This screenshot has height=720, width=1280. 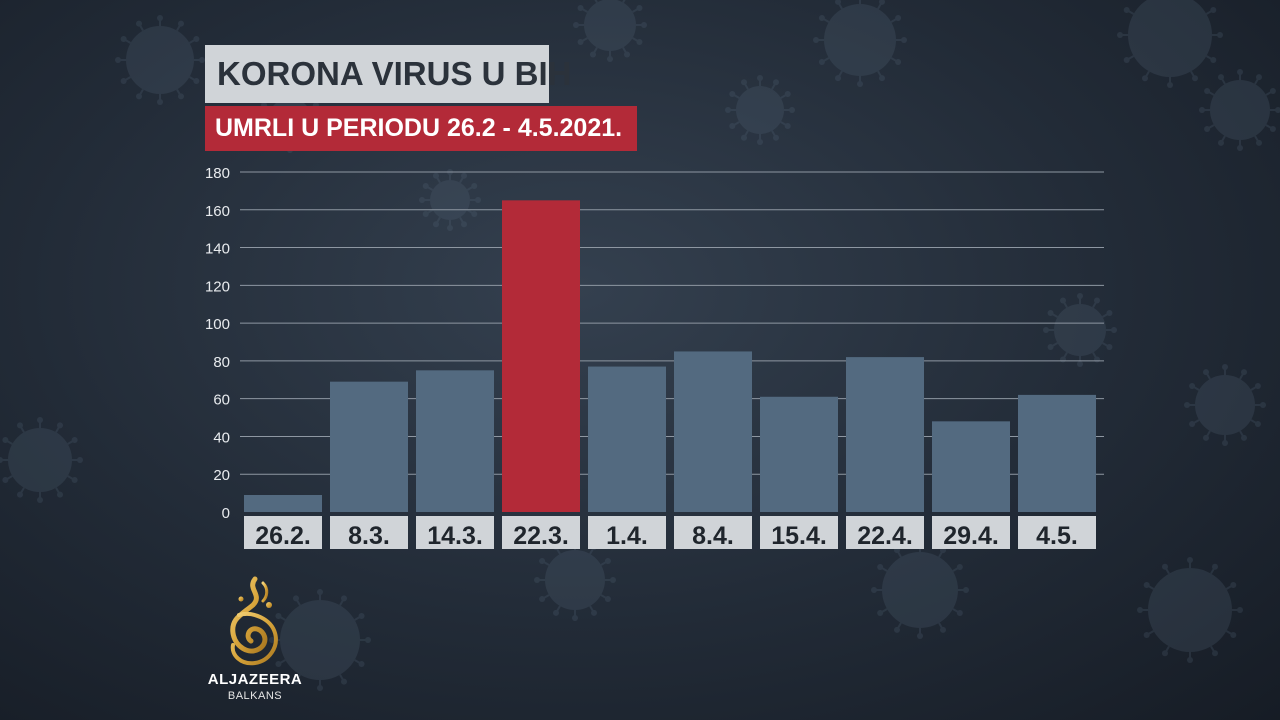 I want to click on aljazeera-logo-icon, so click(x=254, y=621).